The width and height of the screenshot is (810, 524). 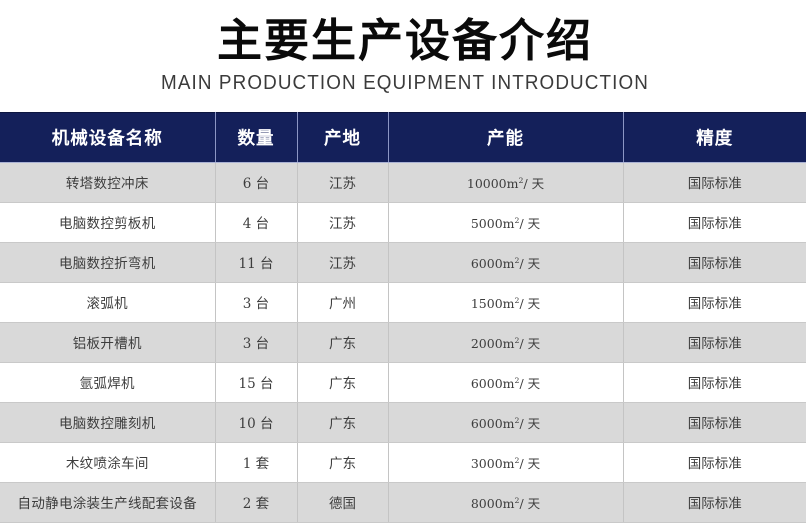 What do you see at coordinates (256, 182) in the screenshot?
I see `cell-quantity: 6 台` at bounding box center [256, 182].